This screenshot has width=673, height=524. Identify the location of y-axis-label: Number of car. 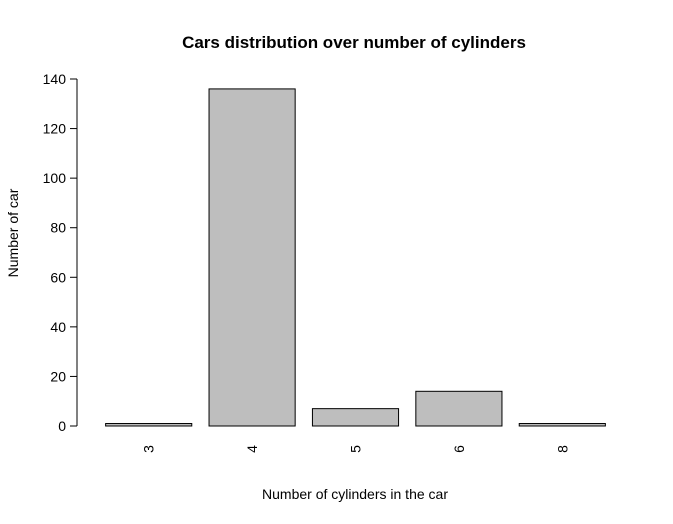
(13, 232).